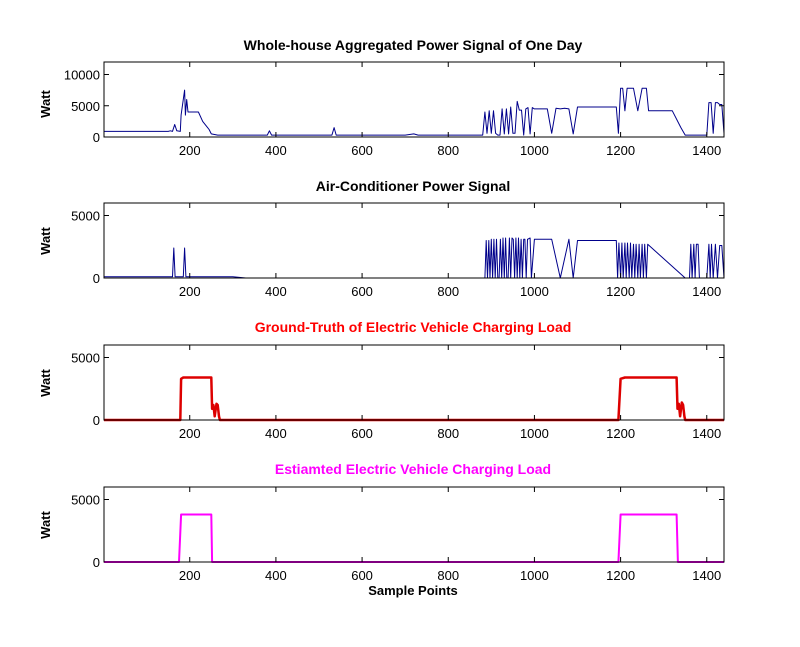 The height and width of the screenshot is (647, 800). What do you see at coordinates (413, 186) in the screenshot?
I see `chart-title: Air-Conditioner Power Signal` at bounding box center [413, 186].